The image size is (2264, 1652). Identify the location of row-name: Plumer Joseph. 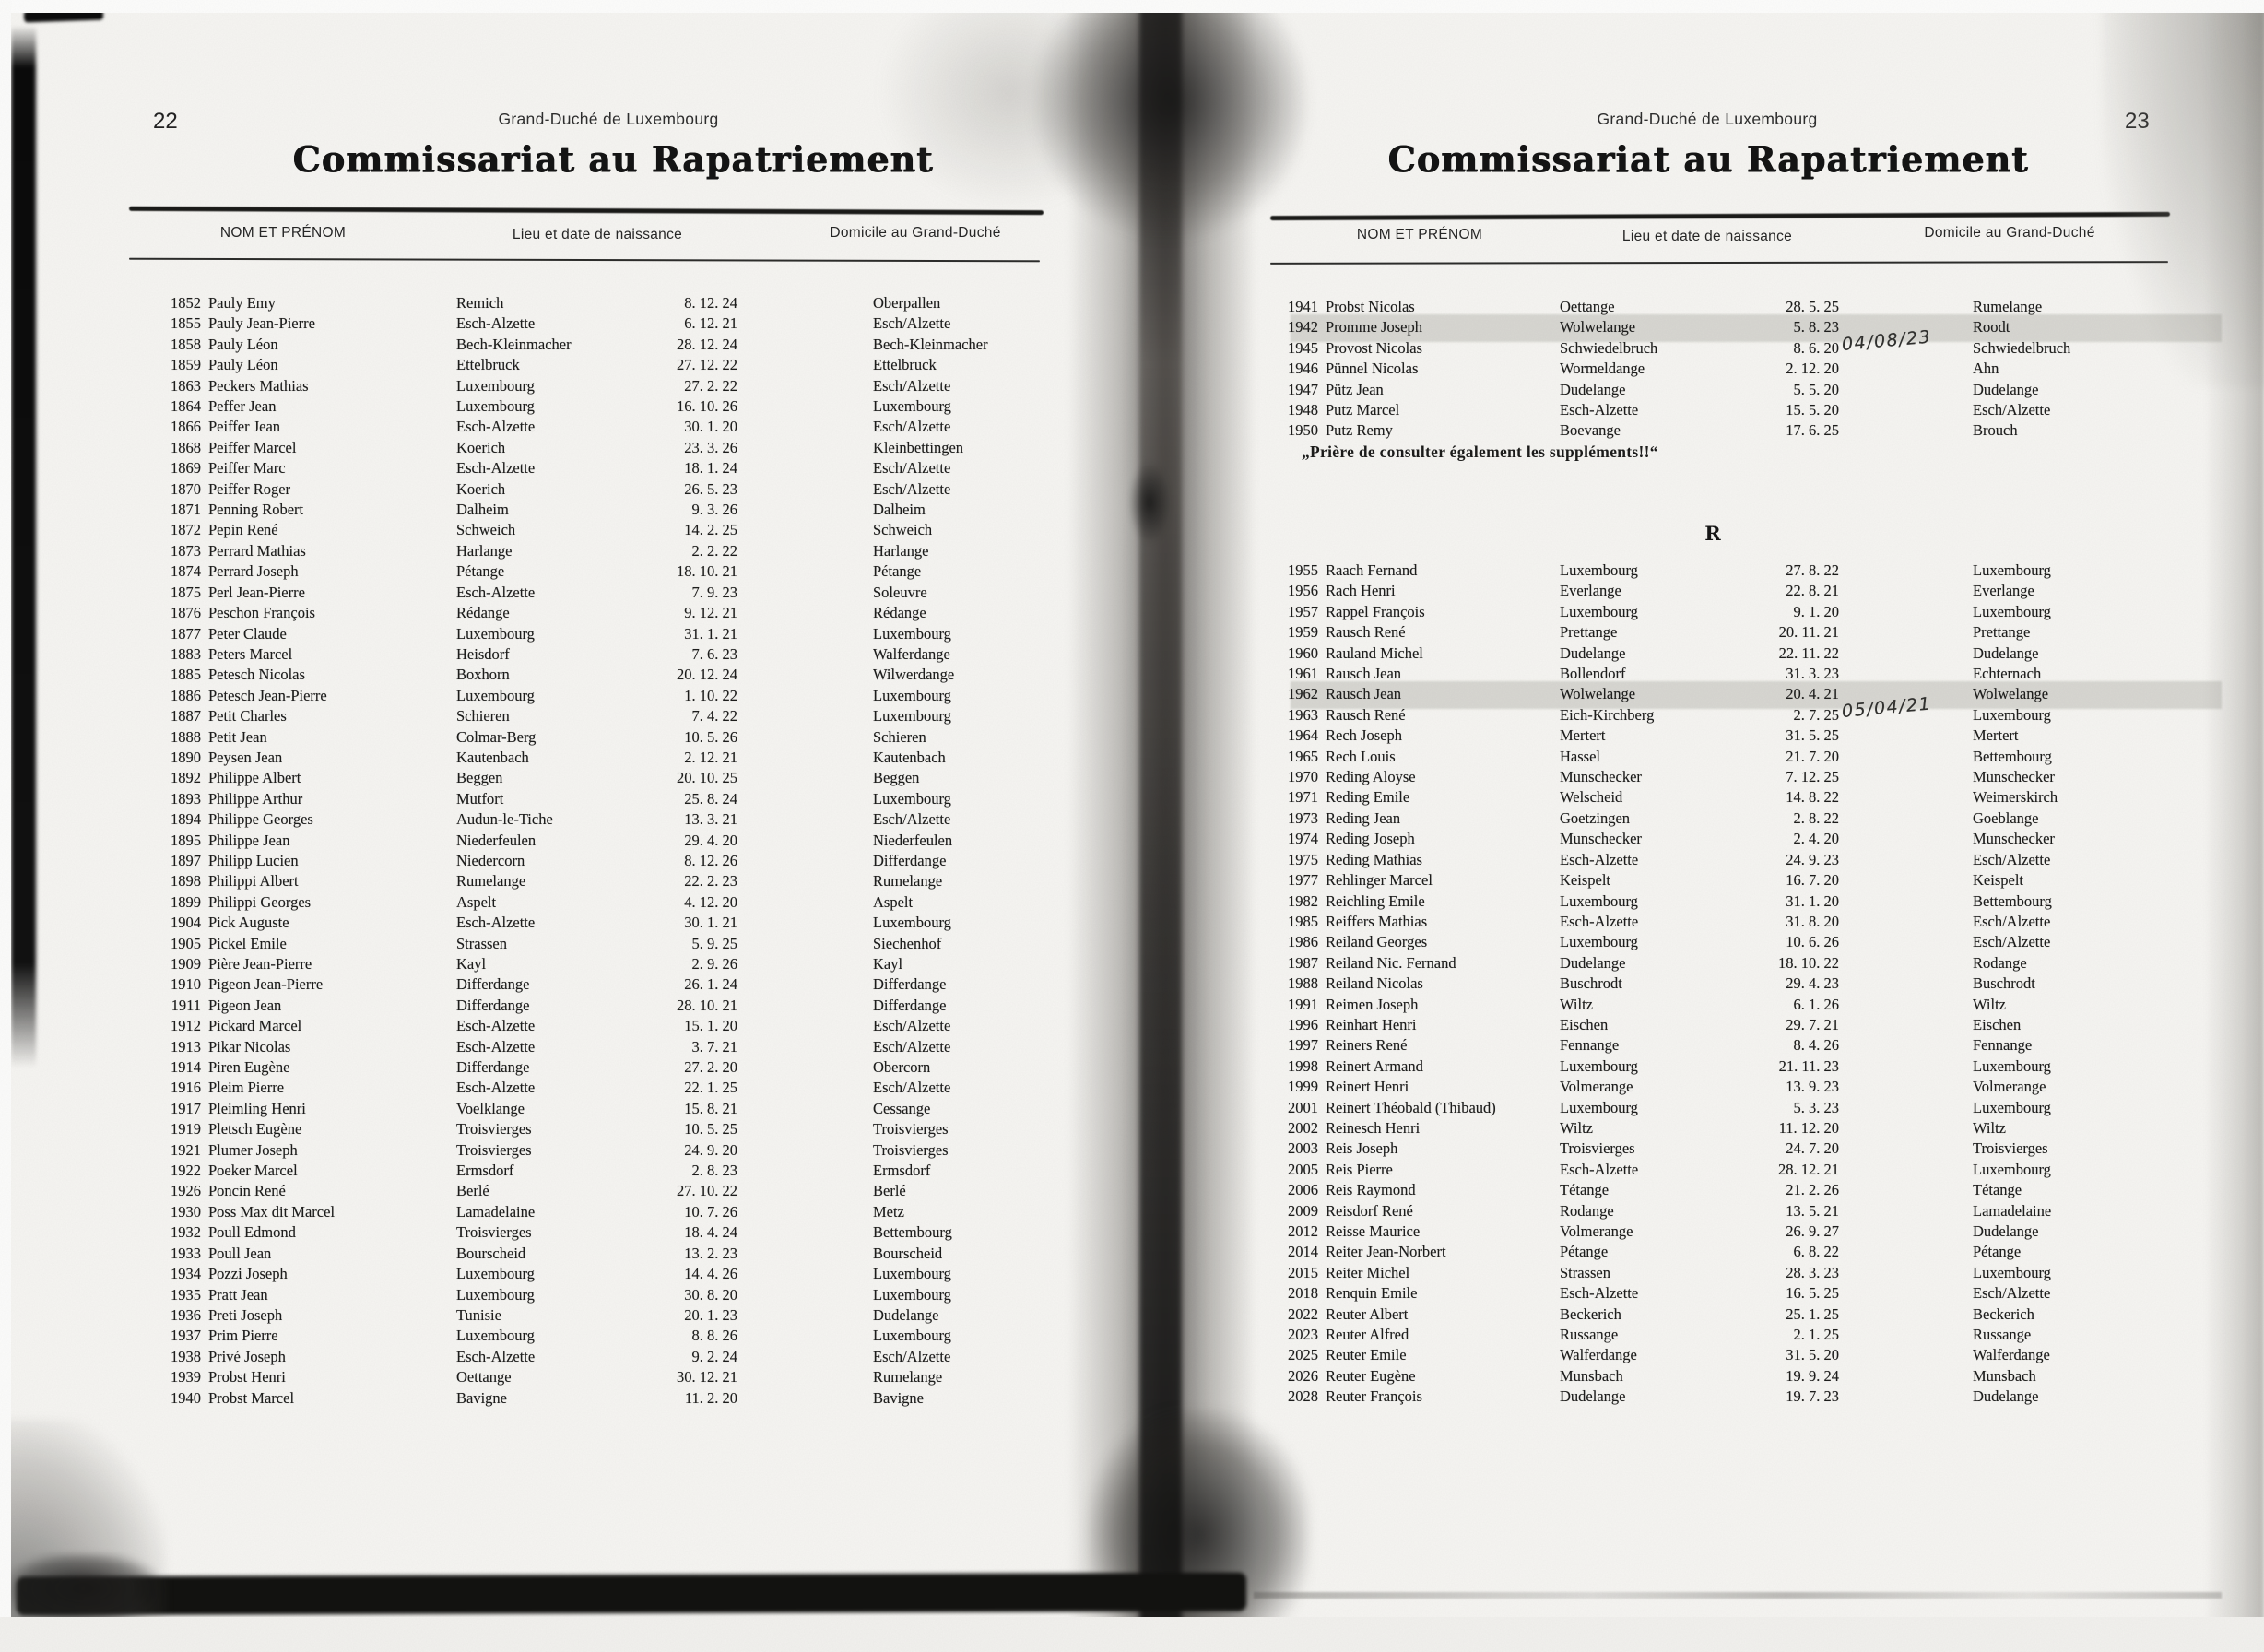
(253, 1149).